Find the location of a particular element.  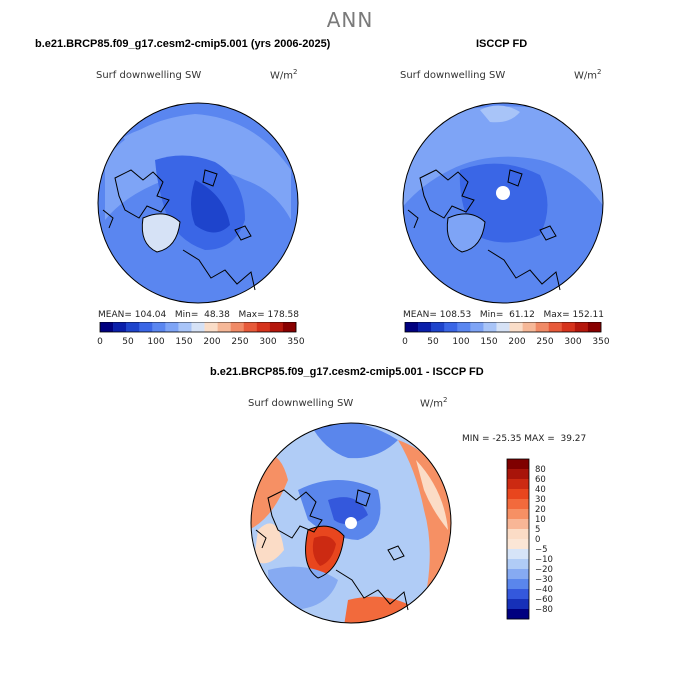

panel-1-map is located at coordinates (198, 203).